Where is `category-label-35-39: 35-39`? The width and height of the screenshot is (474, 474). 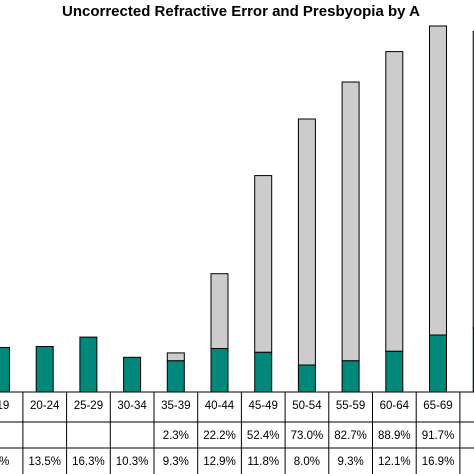
category-label-35-39: 35-39 is located at coordinates (175, 406).